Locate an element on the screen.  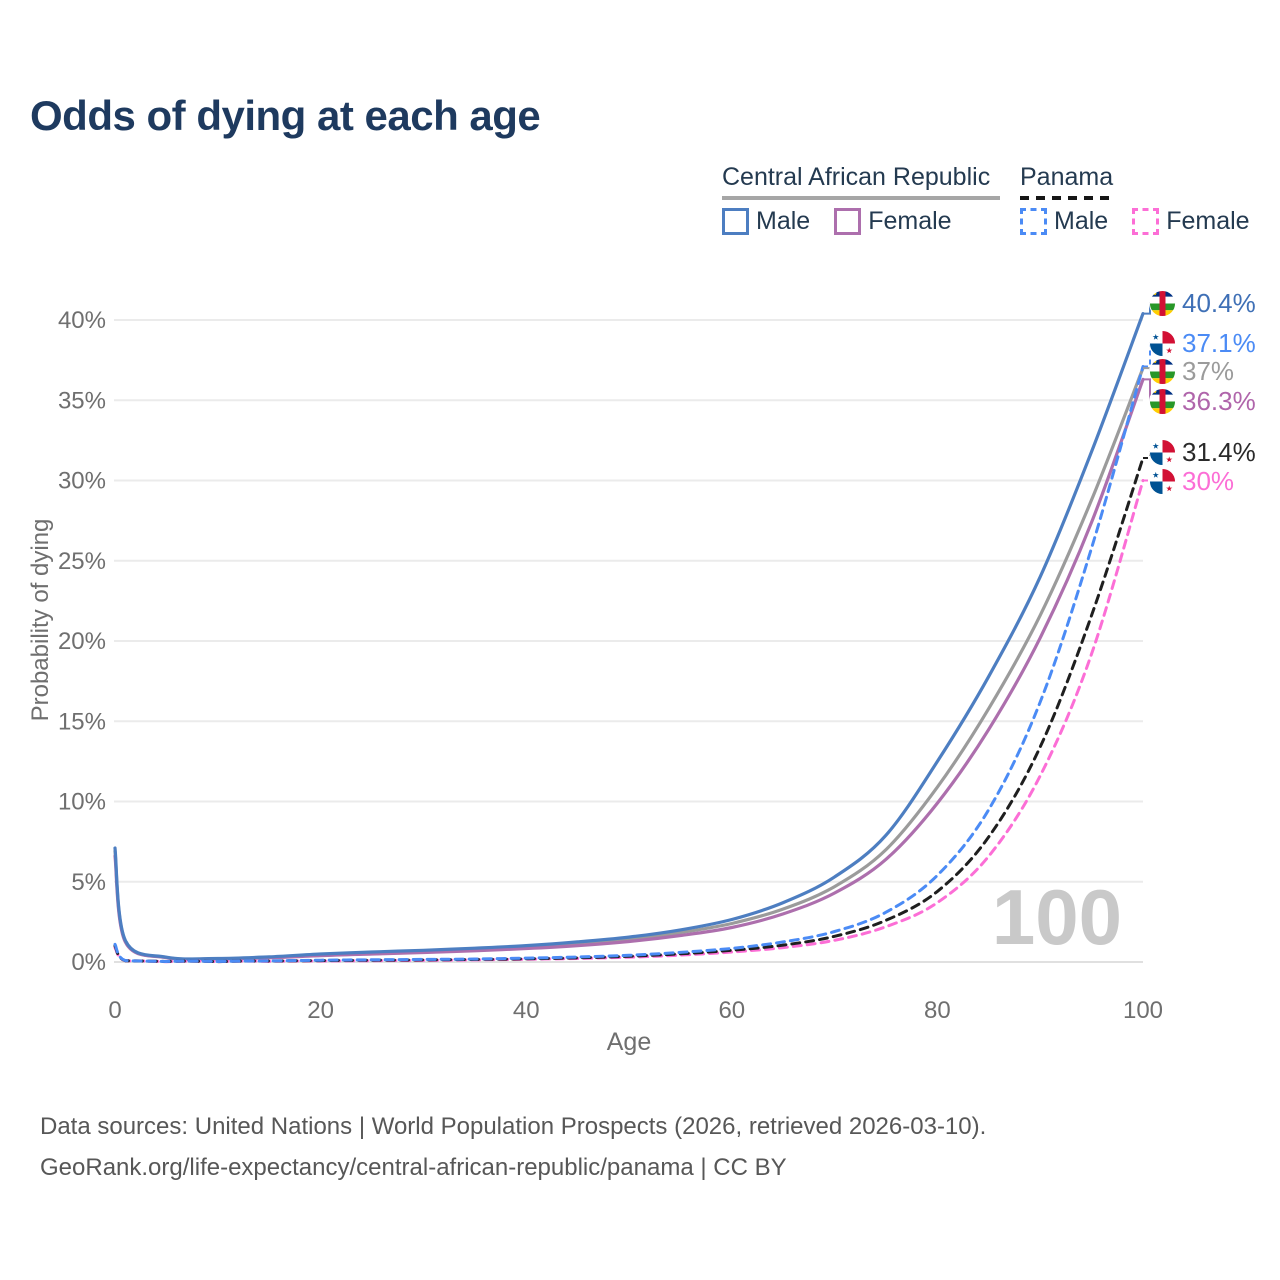
legend-item-car-female: Female is located at coordinates (893, 221).